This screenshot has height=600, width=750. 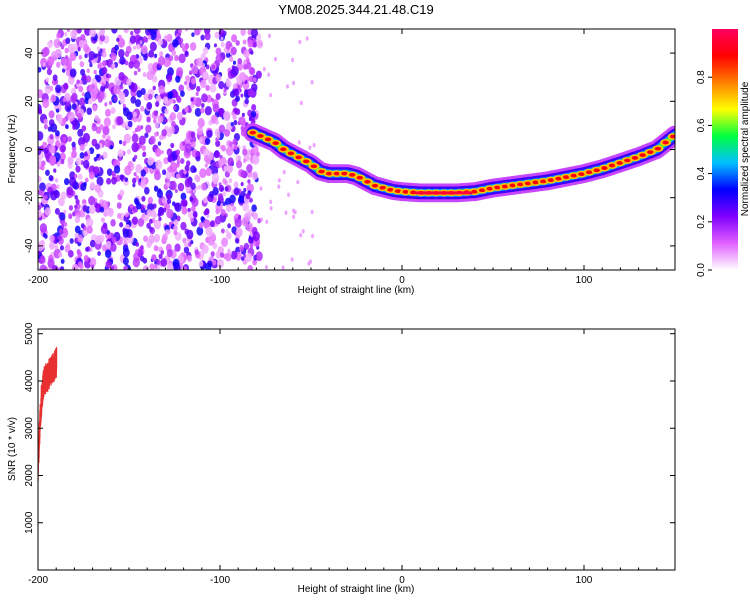 I want to click on spectrogram-xtick-label: 0, so click(x=402, y=280).